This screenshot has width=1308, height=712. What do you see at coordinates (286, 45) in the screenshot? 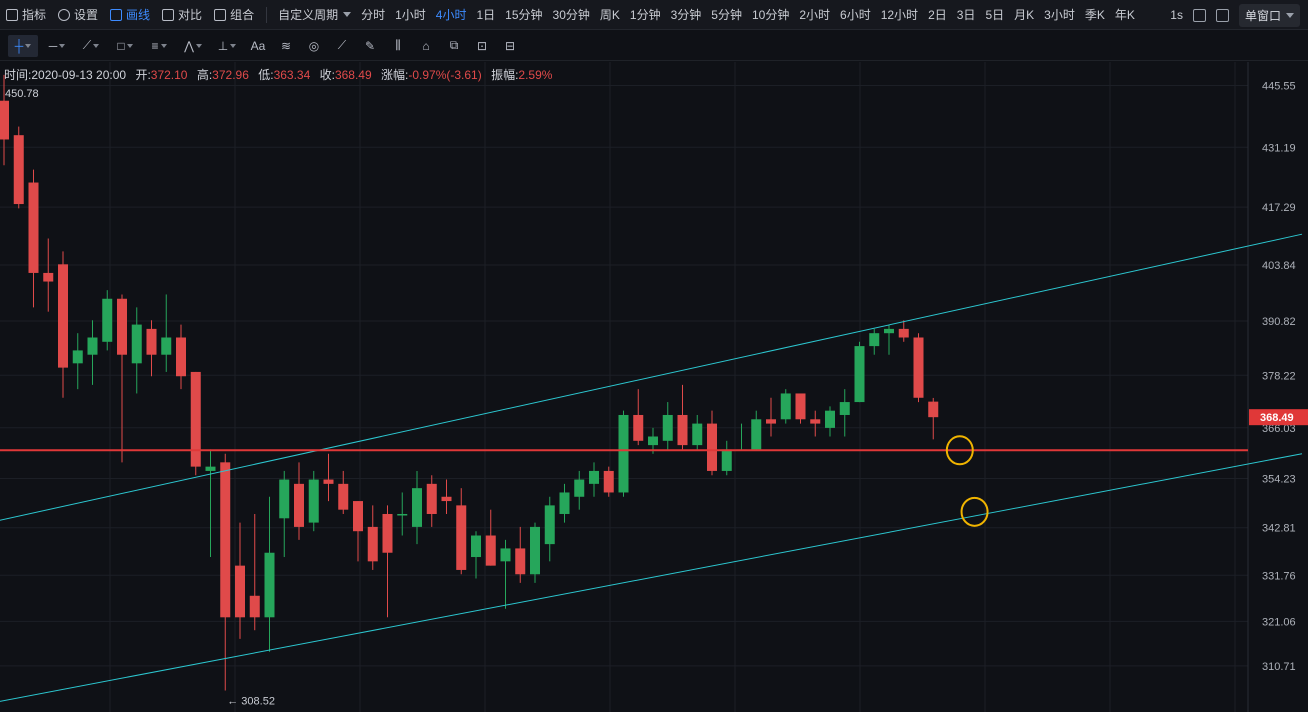
I see `fib-icon: ≋` at bounding box center [286, 45].